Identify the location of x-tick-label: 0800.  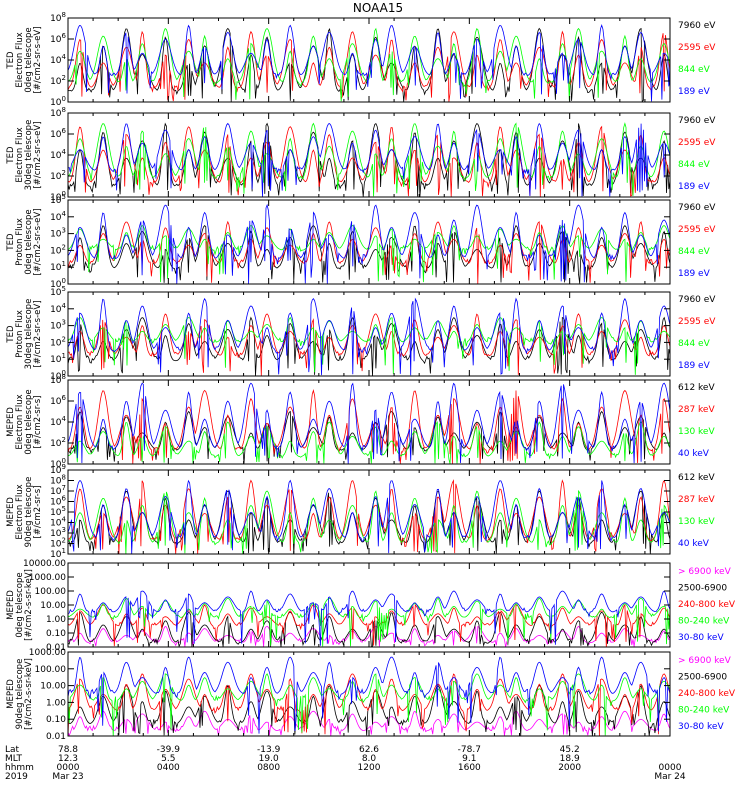
(268, 768).